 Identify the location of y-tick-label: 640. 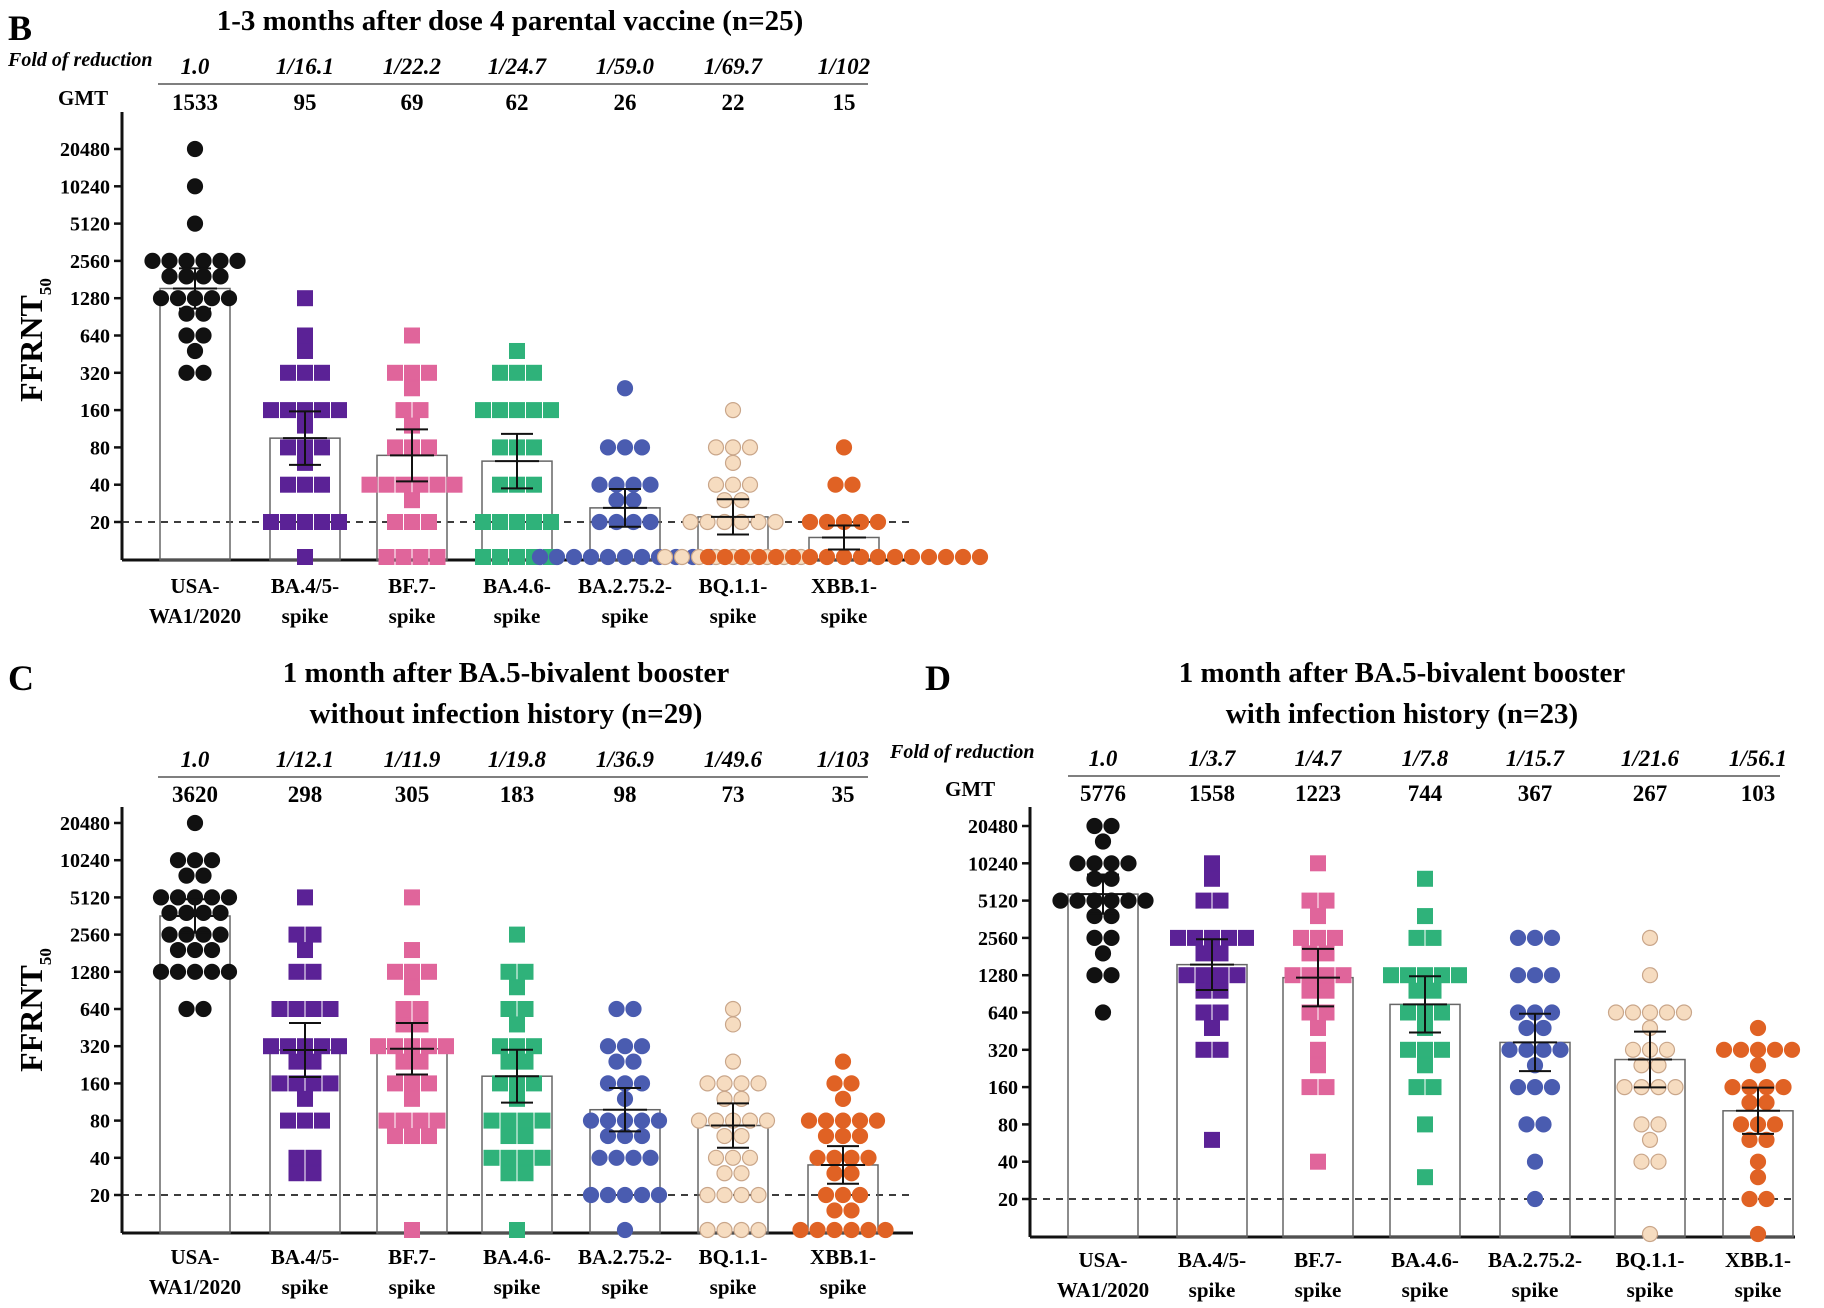
(95, 1010).